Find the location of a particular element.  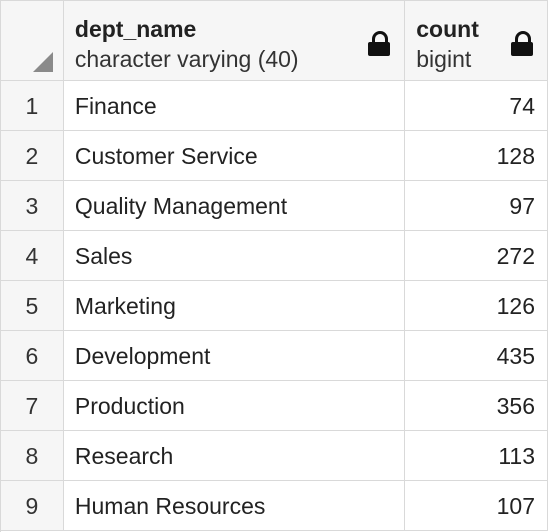

table-row: 7 Production 356 is located at coordinates (274, 406).